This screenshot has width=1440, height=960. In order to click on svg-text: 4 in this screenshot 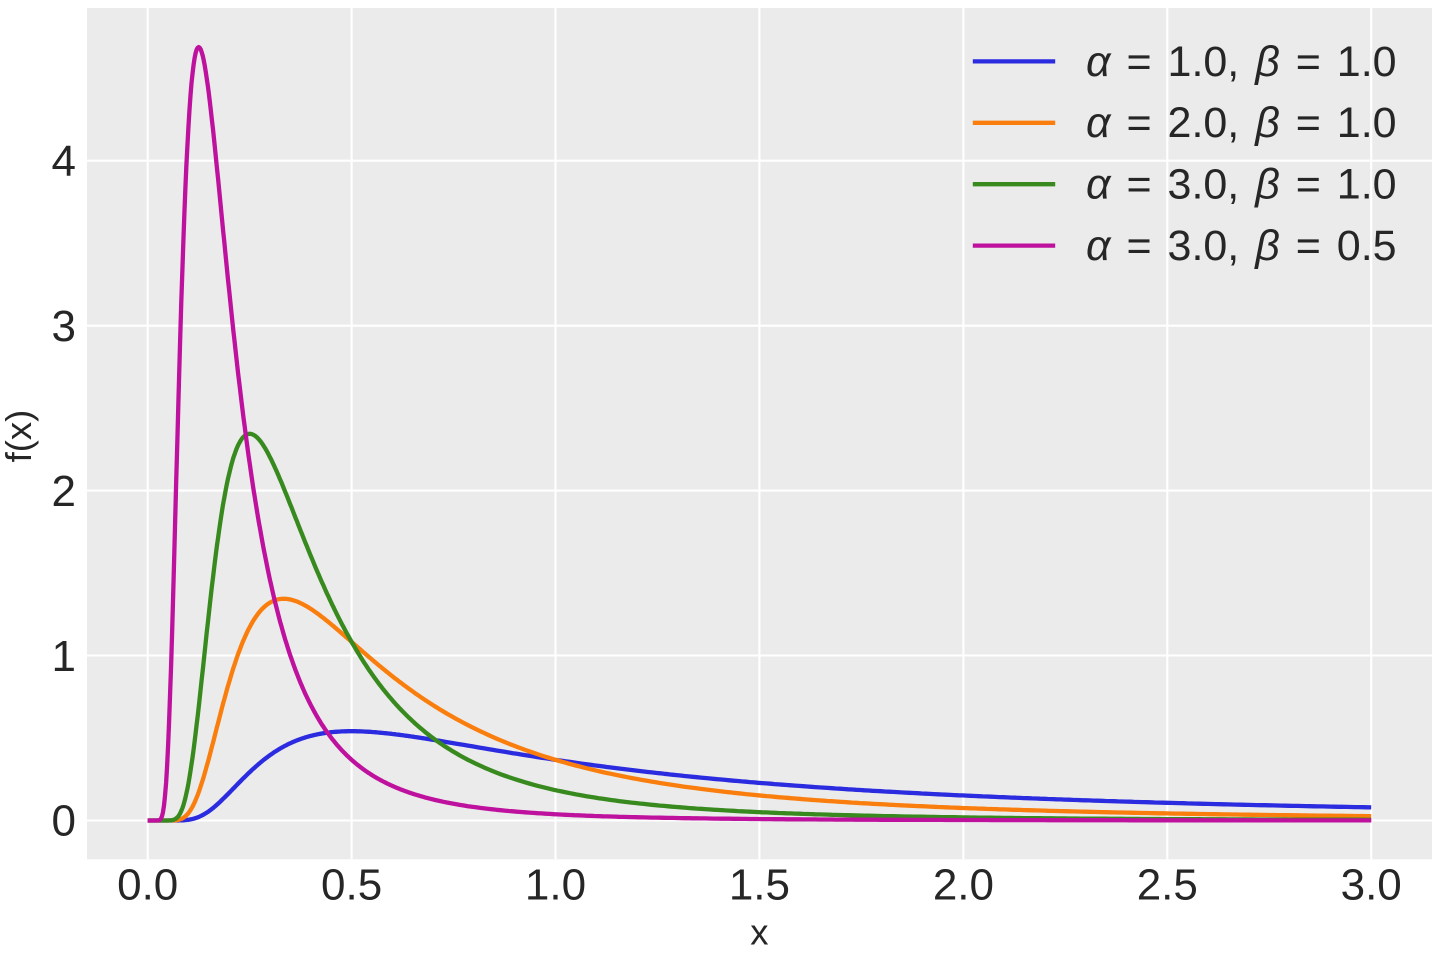, I will do `click(64, 161)`.